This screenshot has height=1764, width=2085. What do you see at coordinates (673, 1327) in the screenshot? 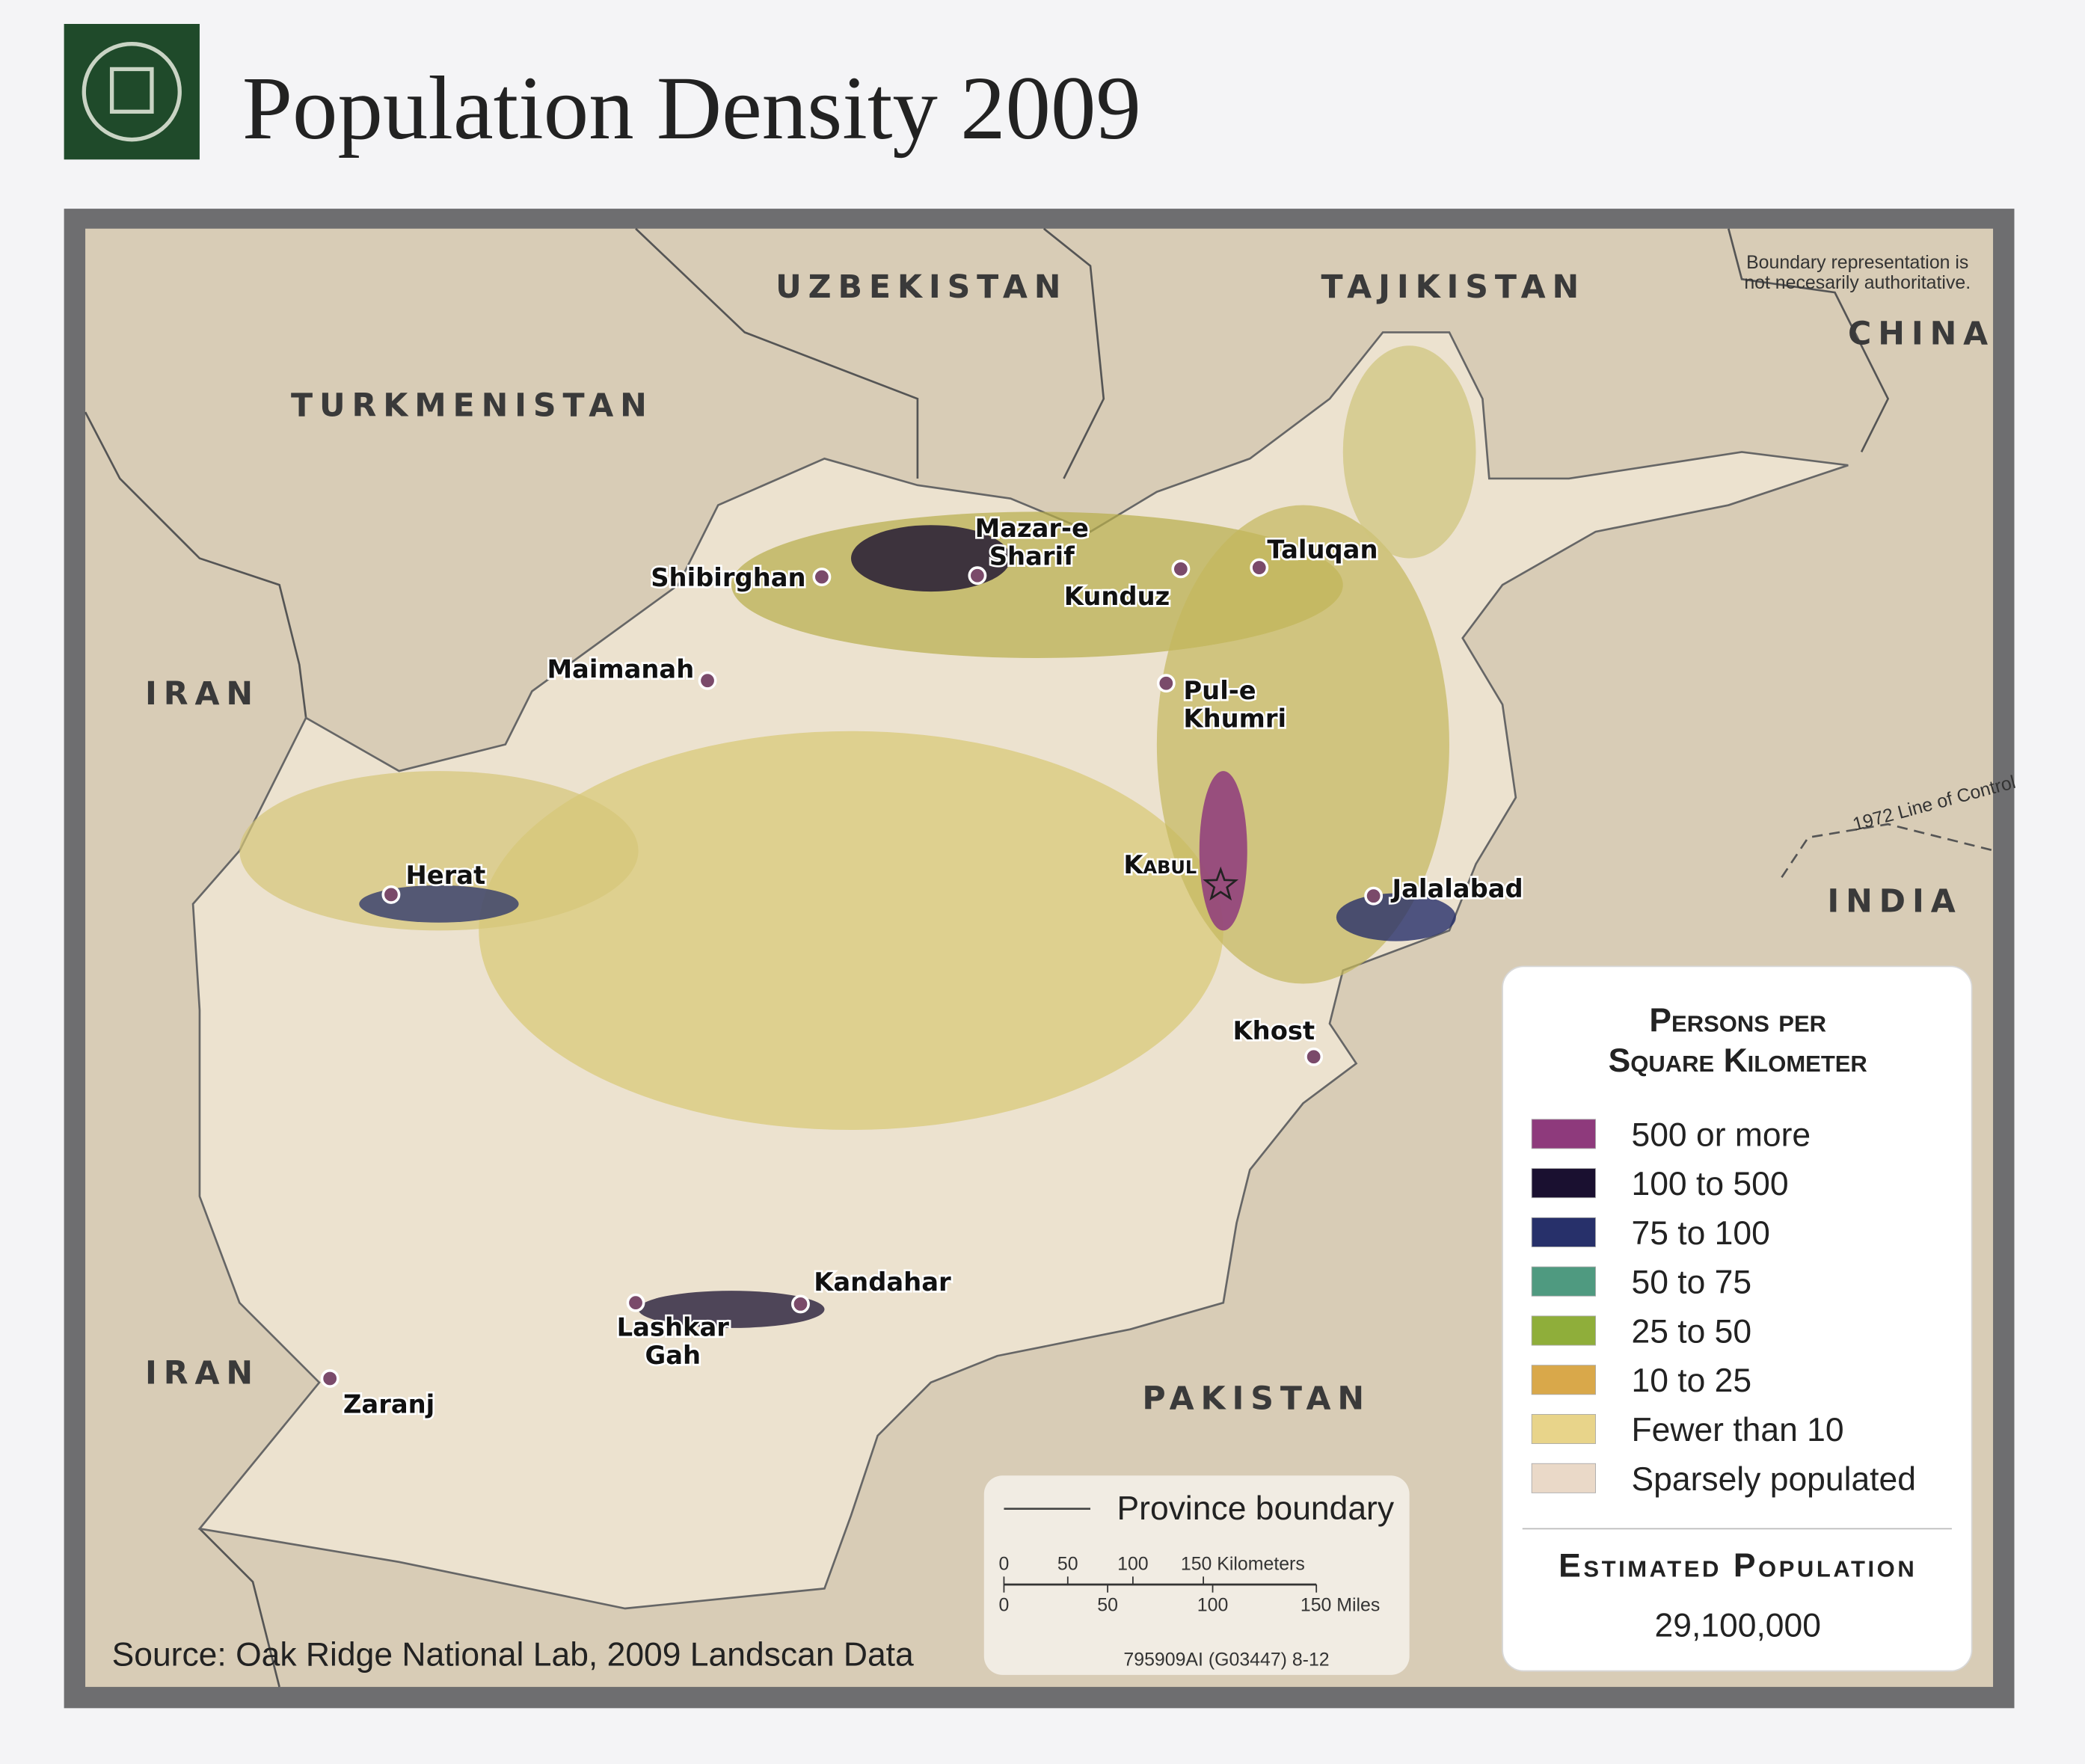
I see `city-label: Lashkar` at bounding box center [673, 1327].